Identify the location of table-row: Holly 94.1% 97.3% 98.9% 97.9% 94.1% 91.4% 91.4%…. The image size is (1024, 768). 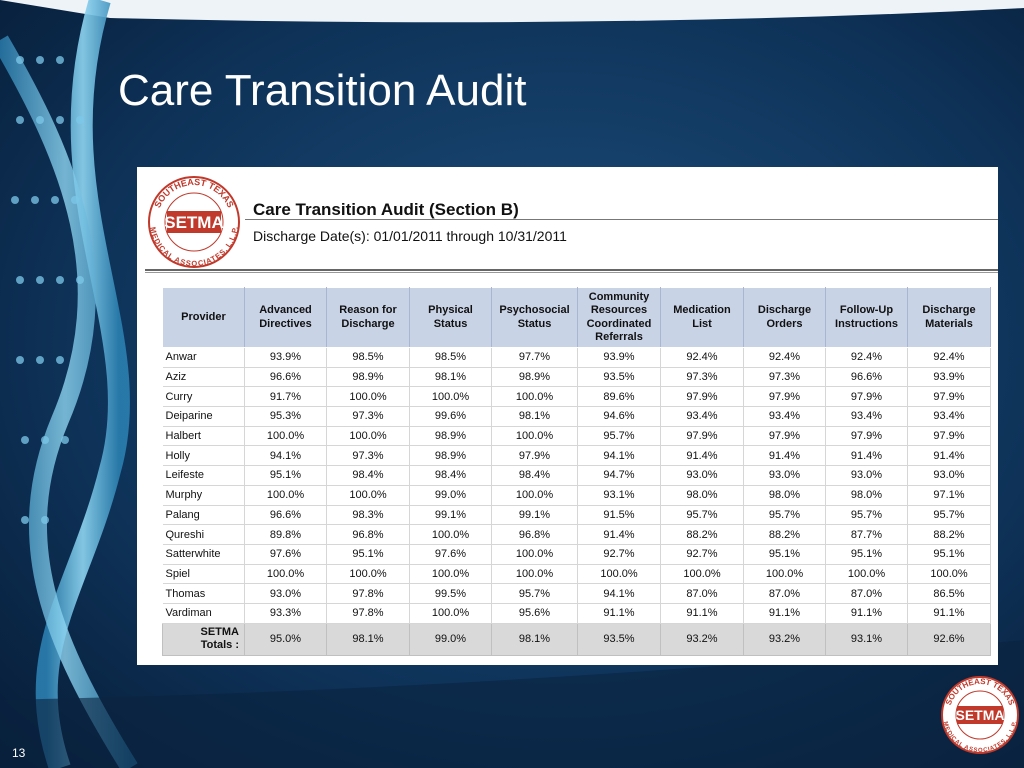
(576, 456).